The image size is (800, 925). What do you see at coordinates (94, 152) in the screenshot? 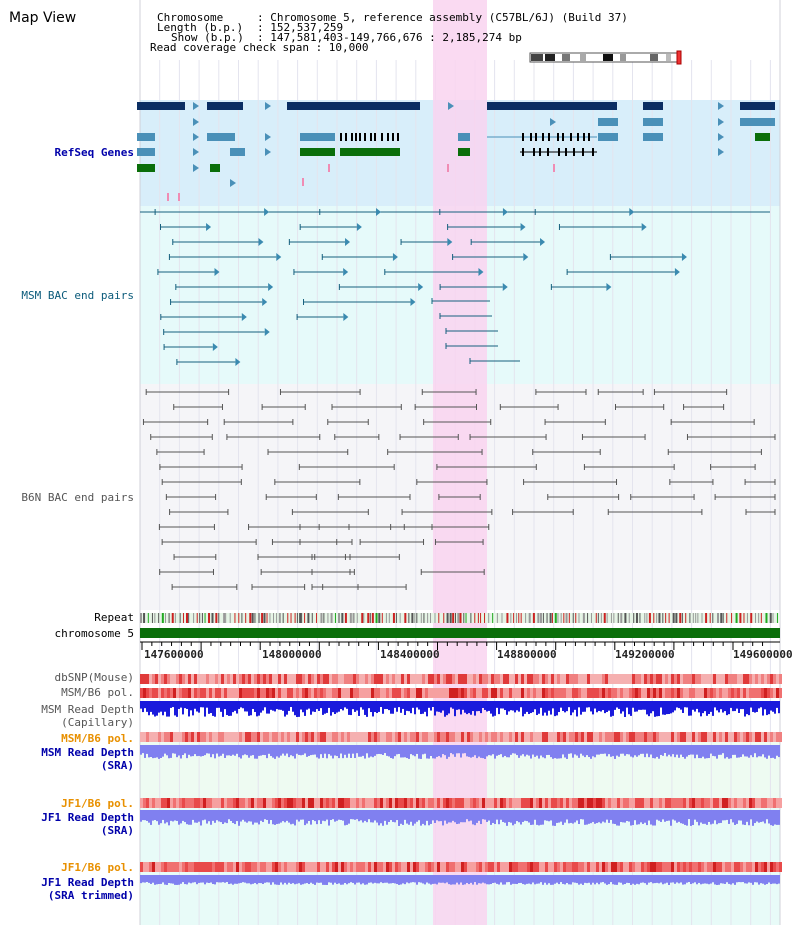
I see `track-label-refseq: RefSeq Genes` at bounding box center [94, 152].